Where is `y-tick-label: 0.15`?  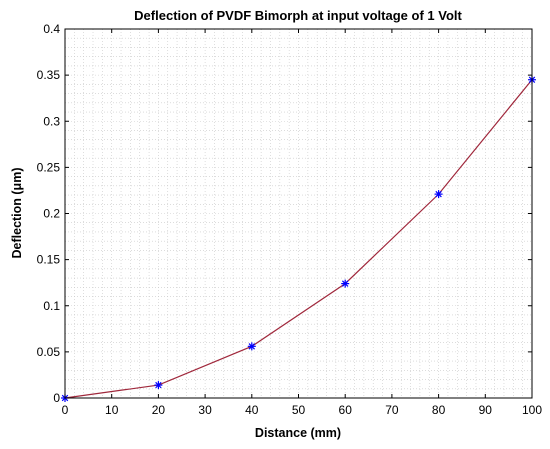 y-tick-label: 0.15 is located at coordinates (49, 260).